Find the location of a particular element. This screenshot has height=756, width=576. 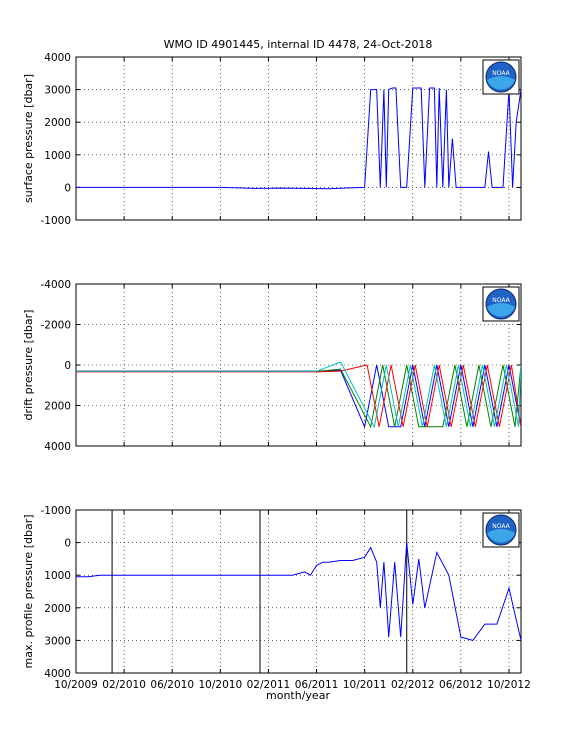

y-axis-label: drift pressure [dbar] is located at coordinates (28, 365).